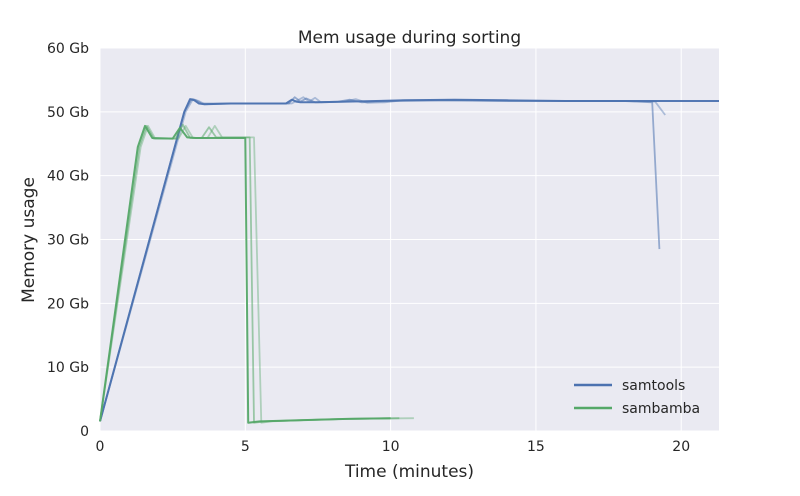  What do you see at coordinates (68, 49) in the screenshot?
I see `y-tick-label: 60 Gb` at bounding box center [68, 49].